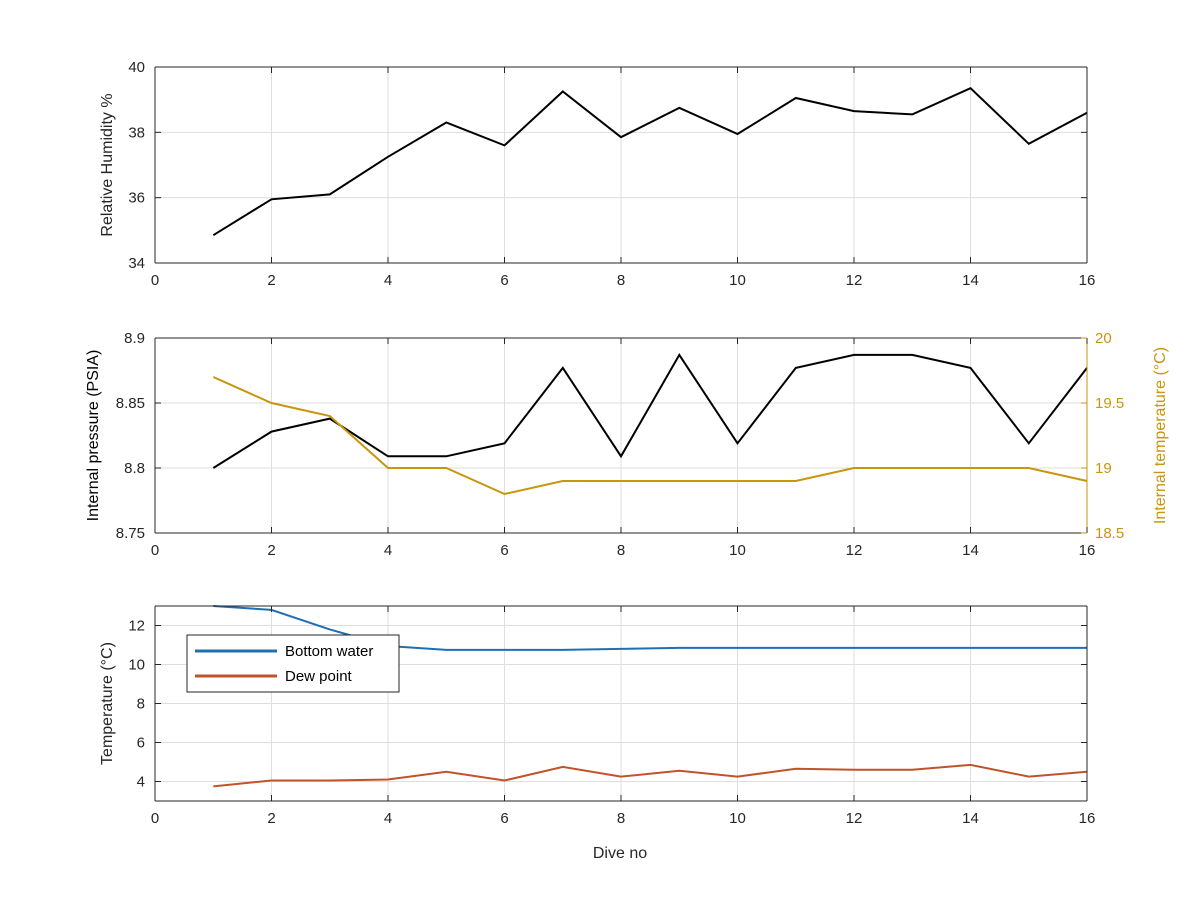 Image resolution: width=1200 pixels, height=900 pixels. What do you see at coordinates (136, 67) in the screenshot?
I see `chart1-y-tick-label: 40` at bounding box center [136, 67].